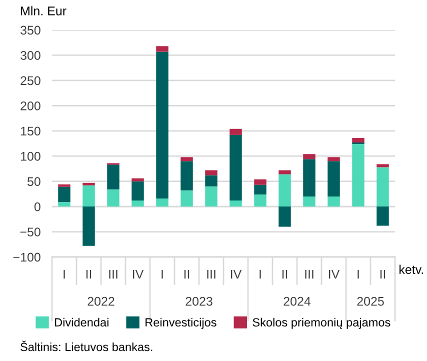 This screenshot has height=361, width=427. Describe the element at coordinates (199, 301) in the screenshot. I see `text: 2023` at that location.